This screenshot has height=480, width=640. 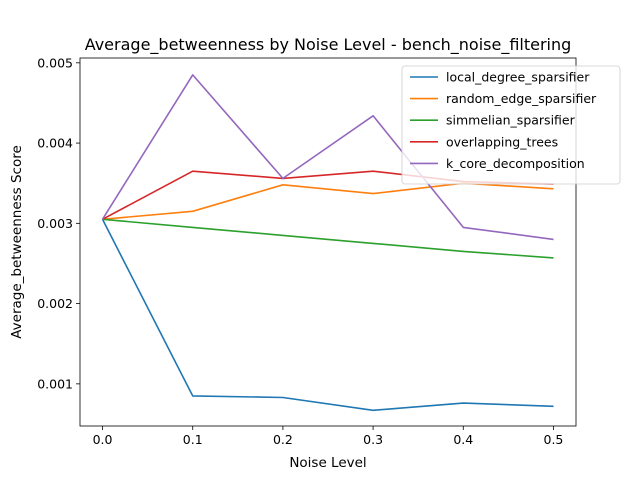 What do you see at coordinates (55, 383) in the screenshot?
I see `y-tick-label: 0.001` at bounding box center [55, 383].